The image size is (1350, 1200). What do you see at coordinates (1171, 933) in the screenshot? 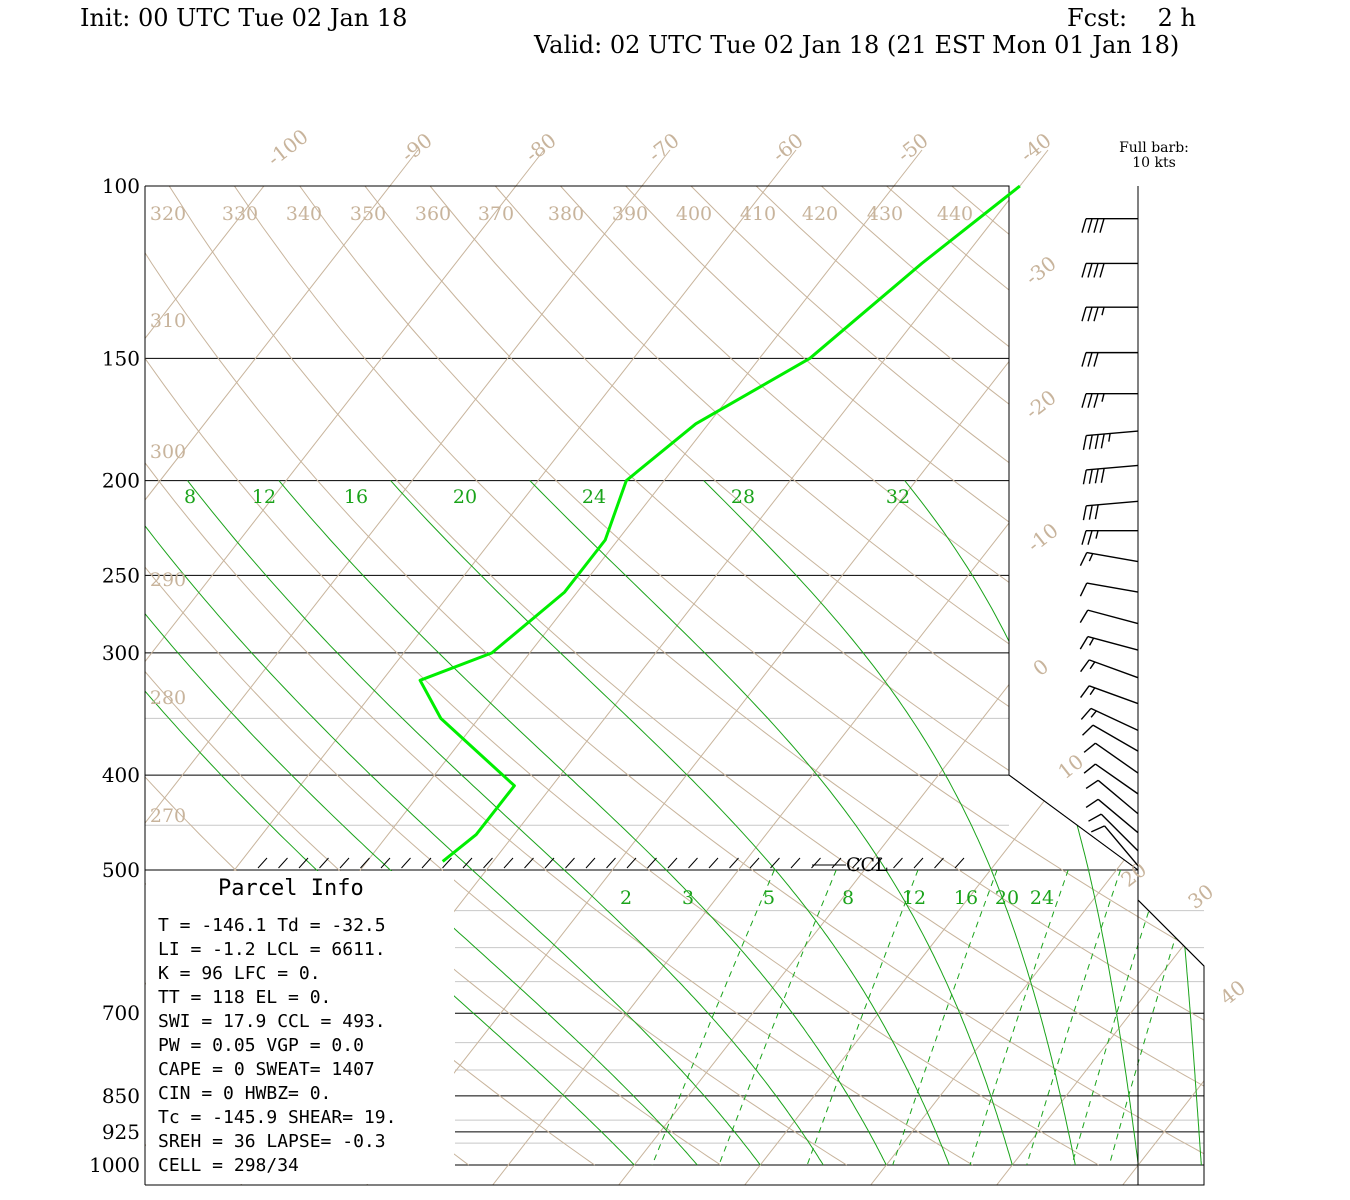
I see `frame-diagonal-lower` at bounding box center [1171, 933].